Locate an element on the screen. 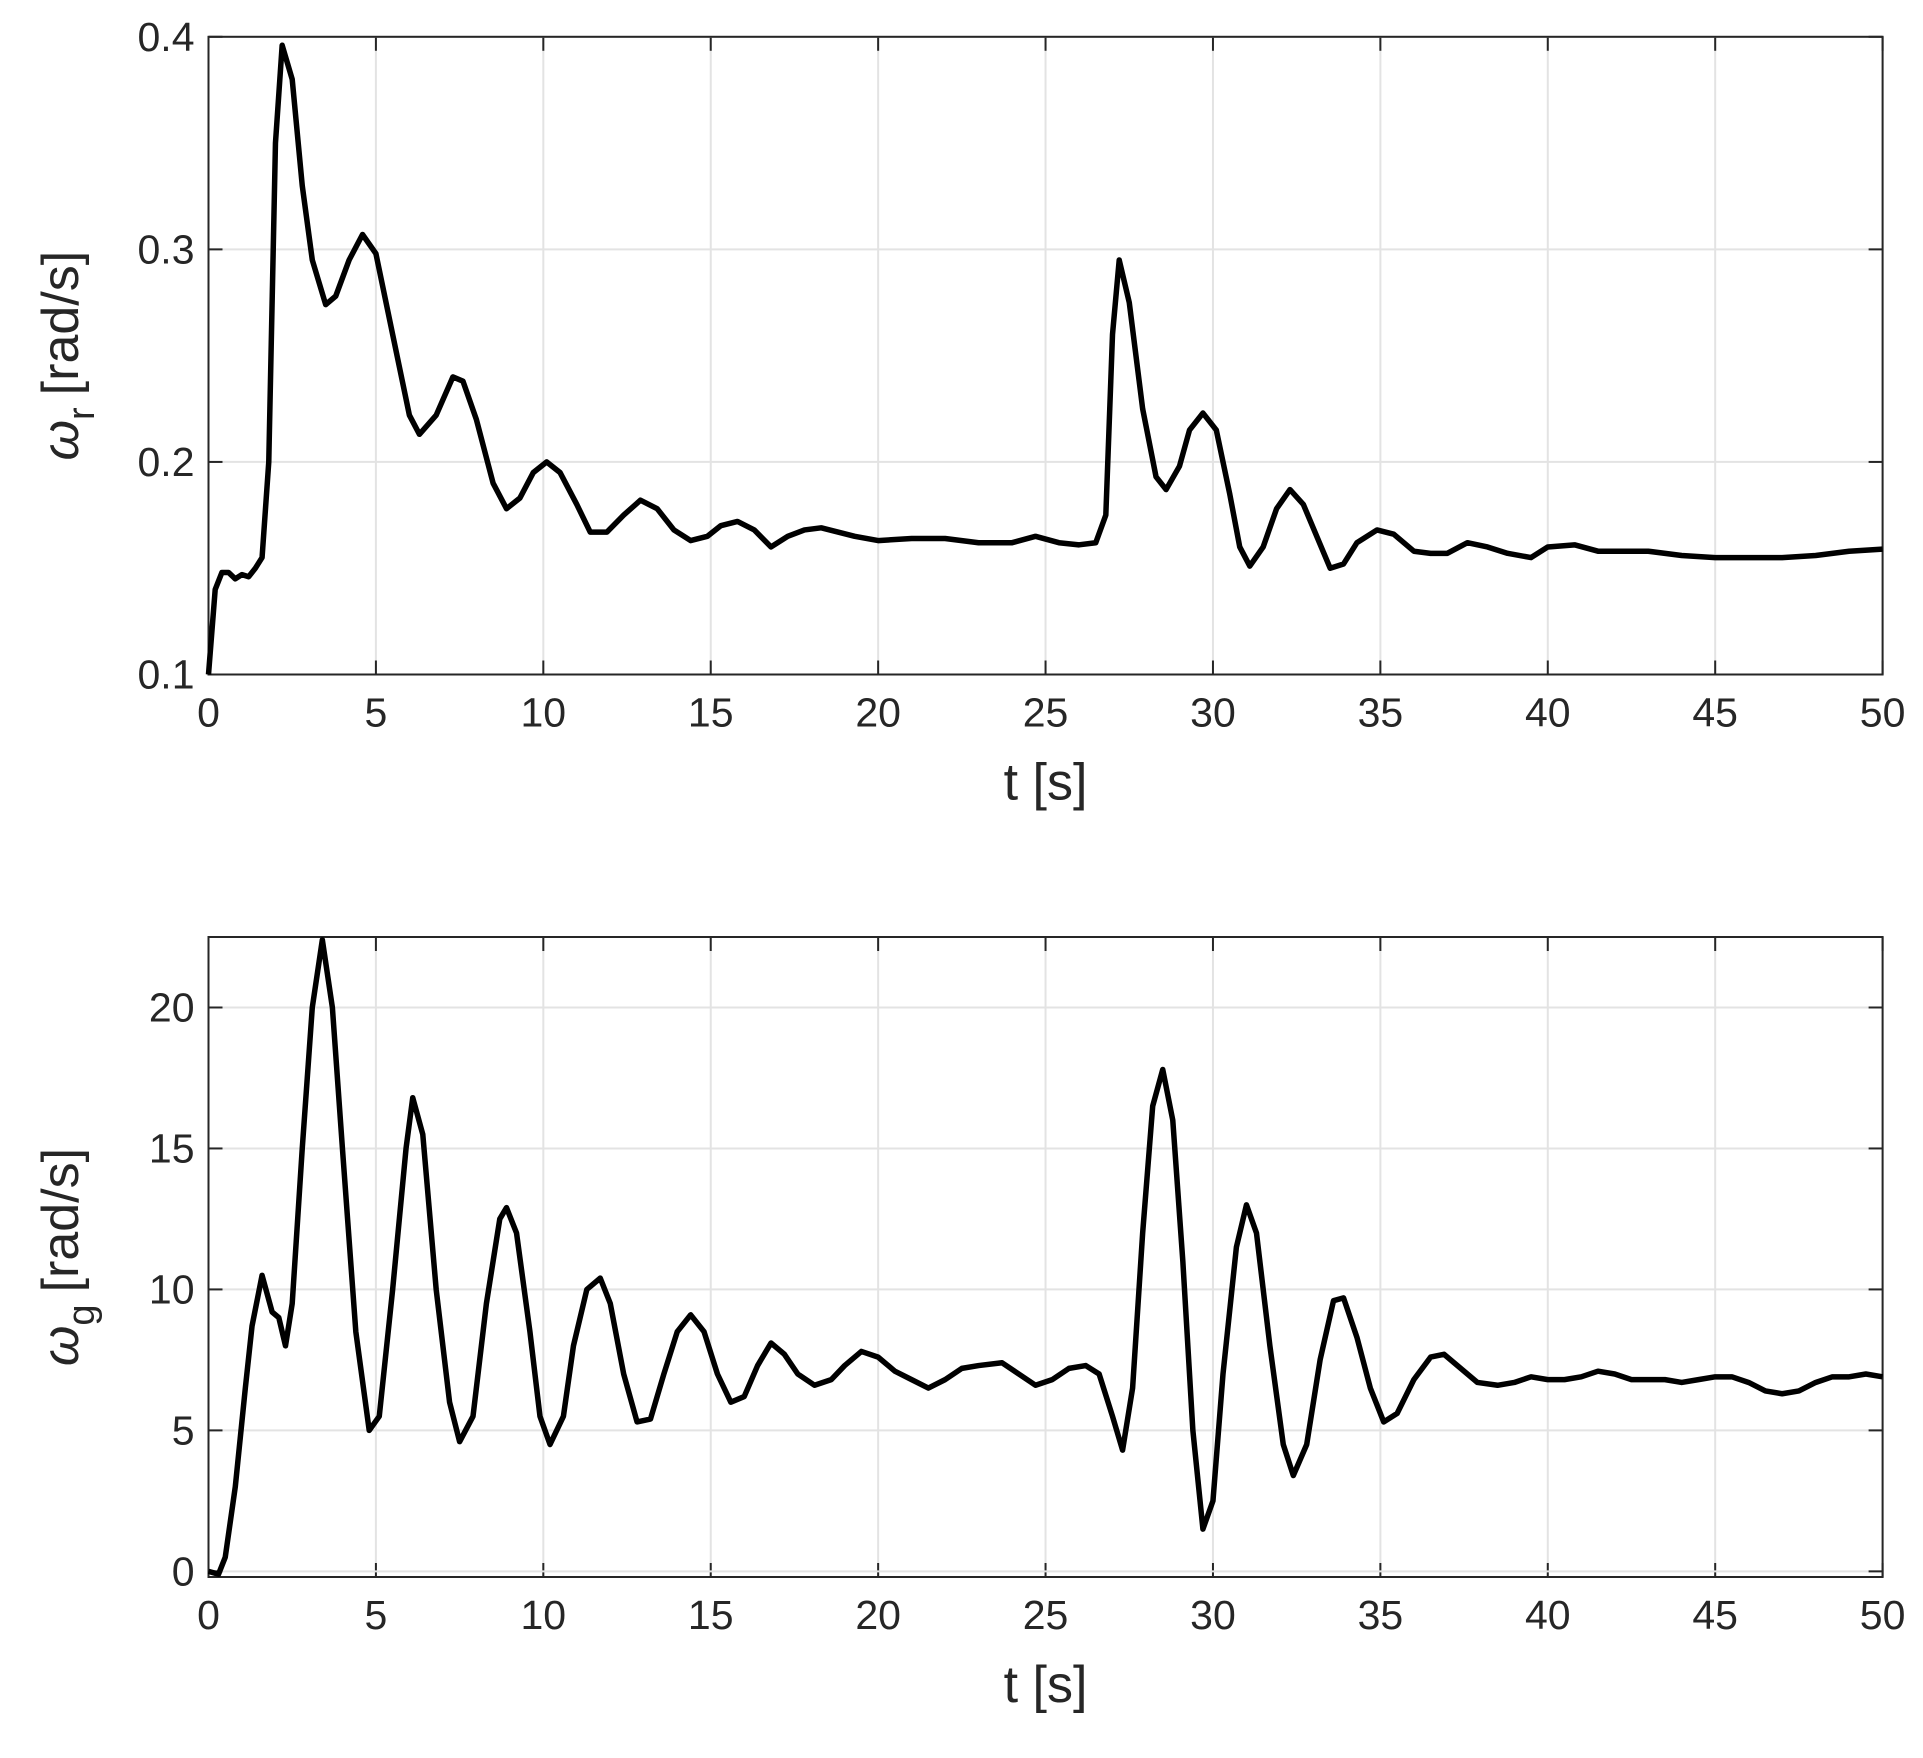  y-tick-label: 0 is located at coordinates (183, 1571).